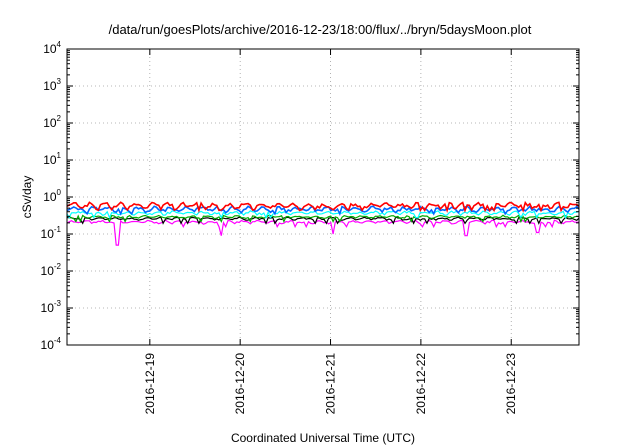 The width and height of the screenshot is (640, 448). Describe the element at coordinates (323, 438) in the screenshot. I see `x-axis-label: Coordinated Universal Time (UTC)` at that location.